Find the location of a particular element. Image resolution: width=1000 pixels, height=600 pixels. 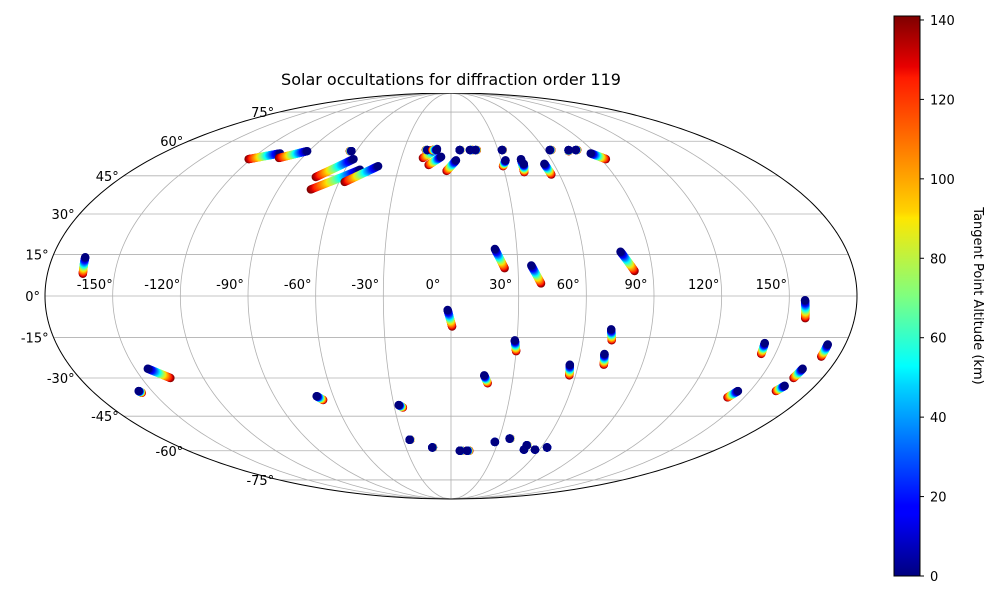

colorbar-tick-label: 80 is located at coordinates (938, 259).